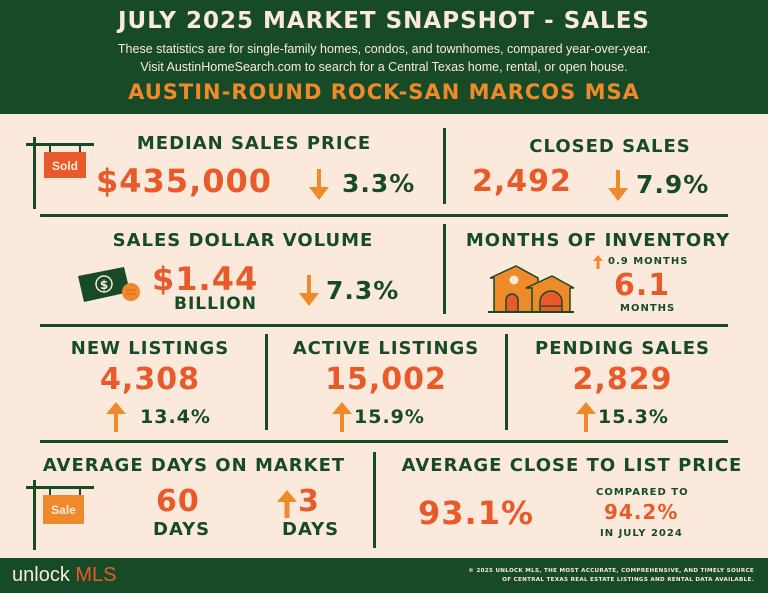  What do you see at coordinates (65, 166) in the screenshot?
I see `sold-sign-text: Sold` at bounding box center [65, 166].